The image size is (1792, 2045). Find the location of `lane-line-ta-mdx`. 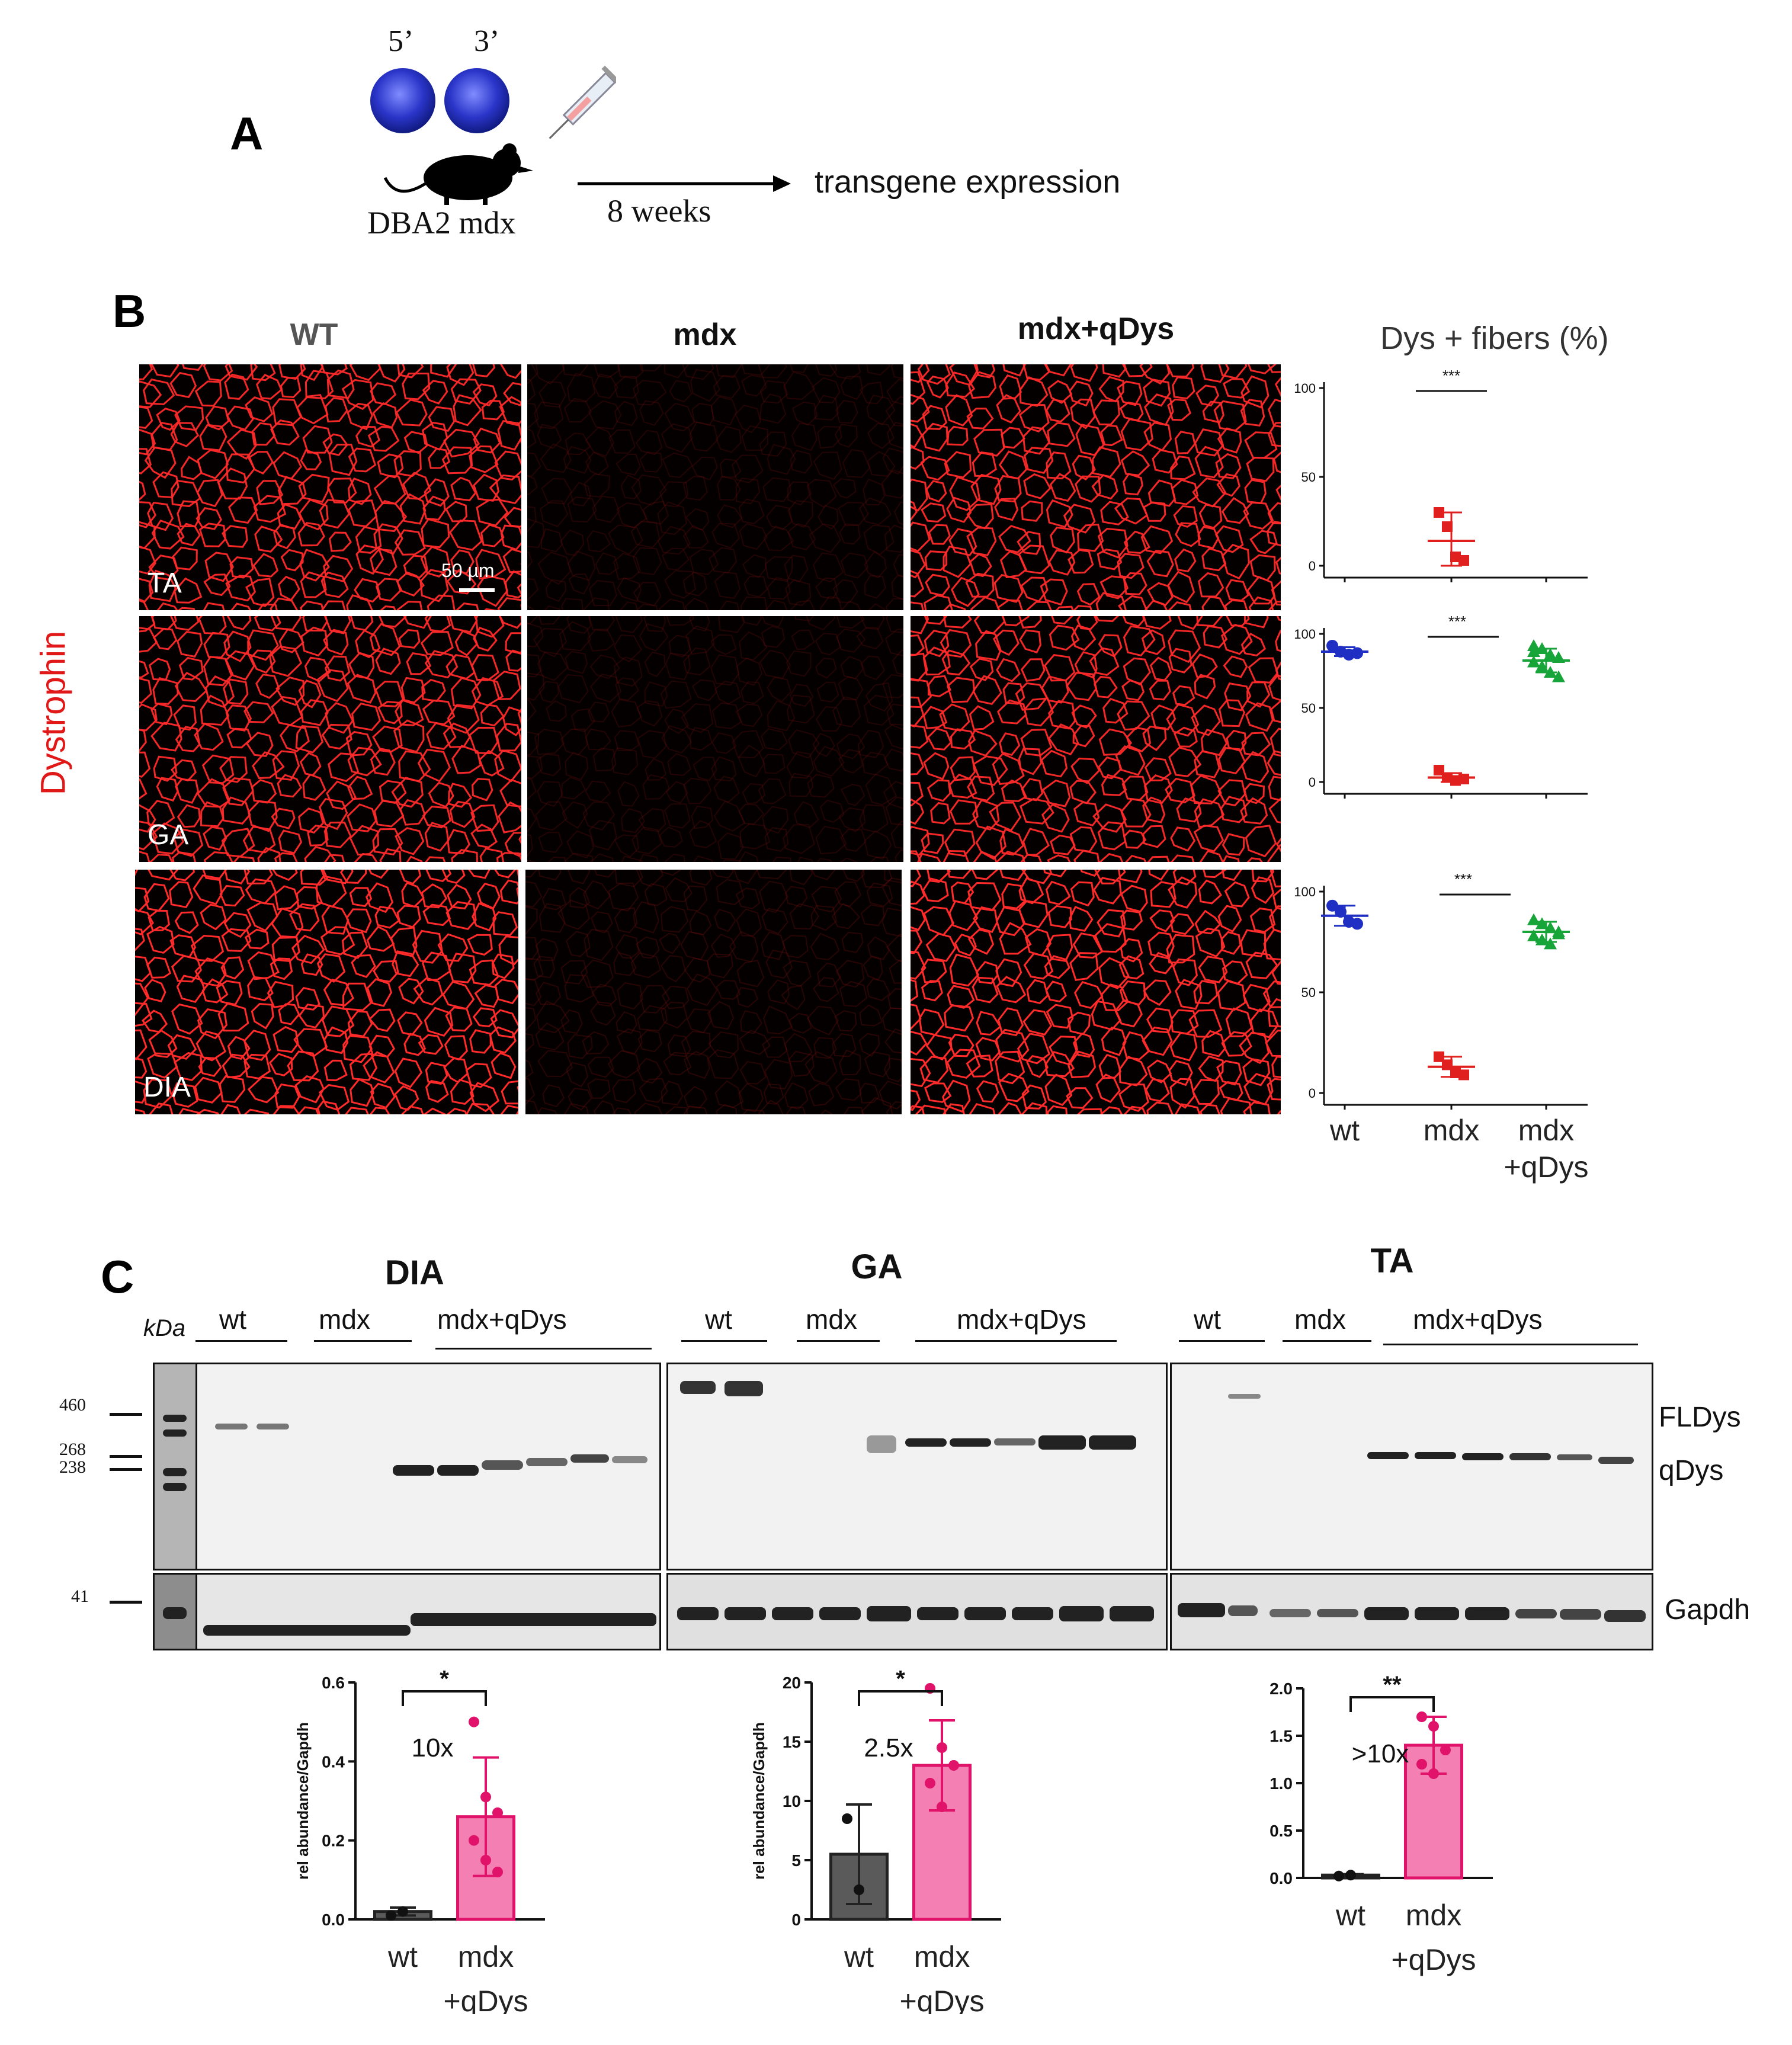

lane-line-ta-mdx is located at coordinates (1327, 1341).